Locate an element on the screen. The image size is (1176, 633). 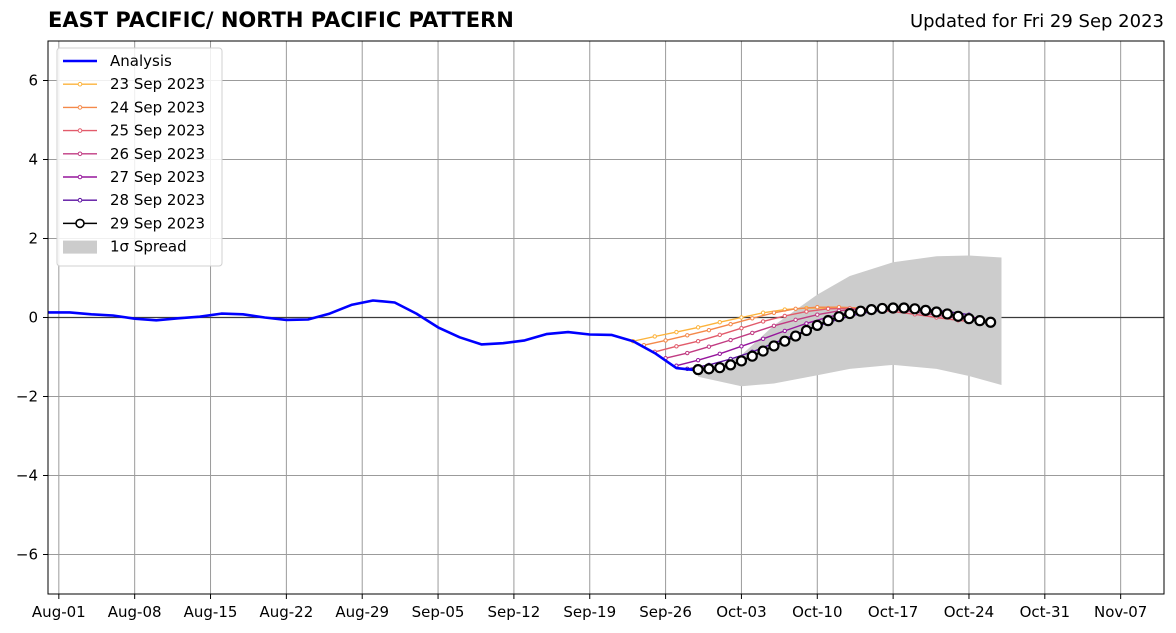
analysis-line is located at coordinates (373, 335).